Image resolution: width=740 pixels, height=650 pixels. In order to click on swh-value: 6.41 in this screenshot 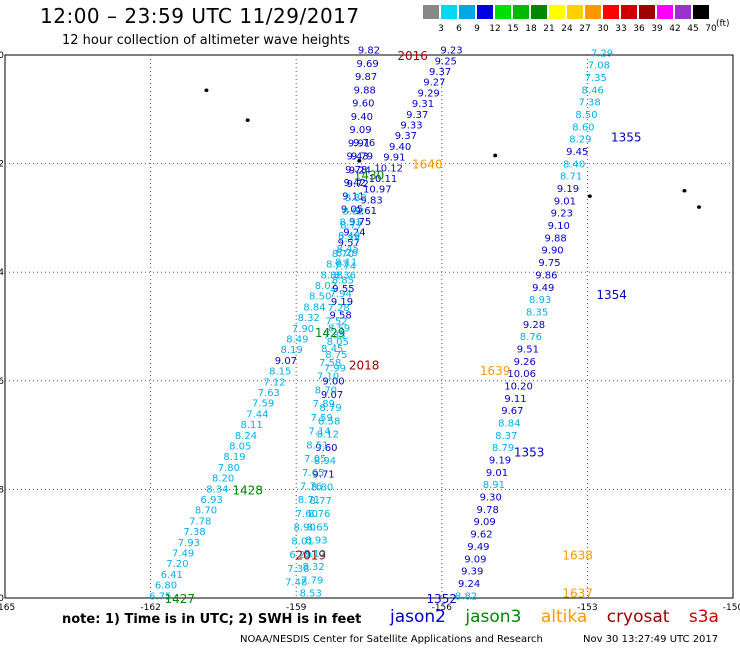, I will do `click(172, 575)`.